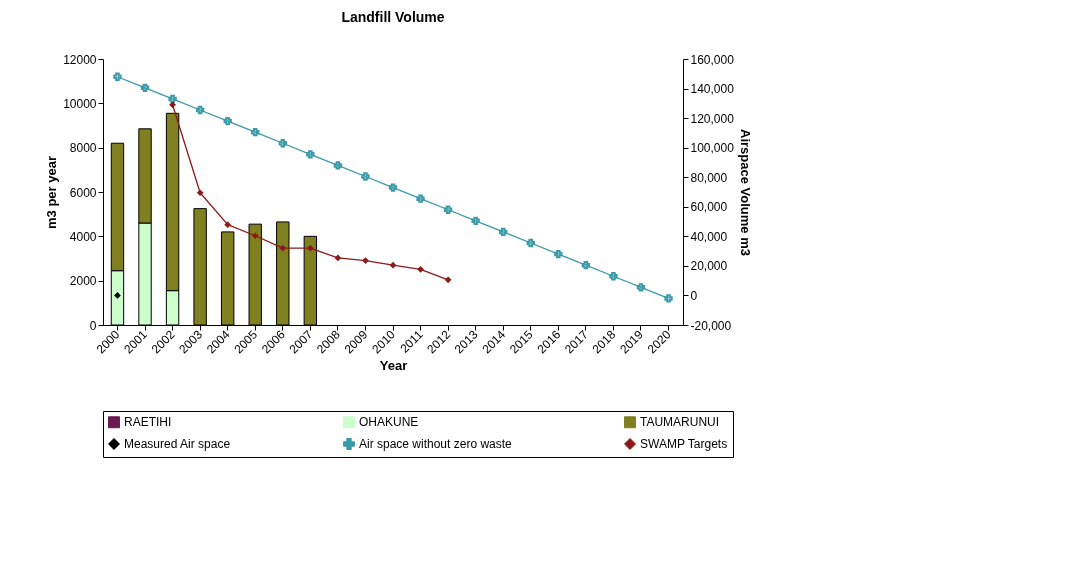 This screenshot has width=1067, height=583. Describe the element at coordinates (148, 422) in the screenshot. I see `legend-label: RAETIHI` at that location.